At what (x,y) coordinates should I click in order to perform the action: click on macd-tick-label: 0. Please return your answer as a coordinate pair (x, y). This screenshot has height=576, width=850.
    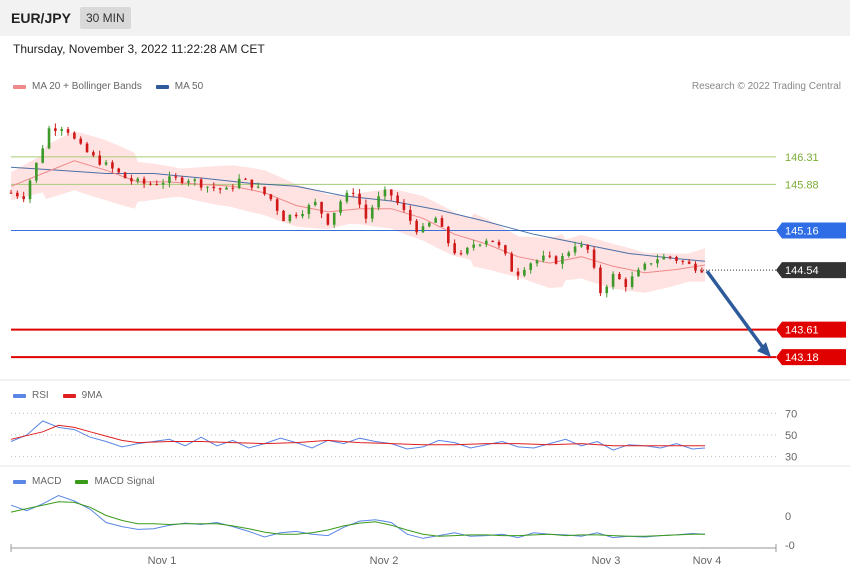
    Looking at the image, I should click on (788, 517).